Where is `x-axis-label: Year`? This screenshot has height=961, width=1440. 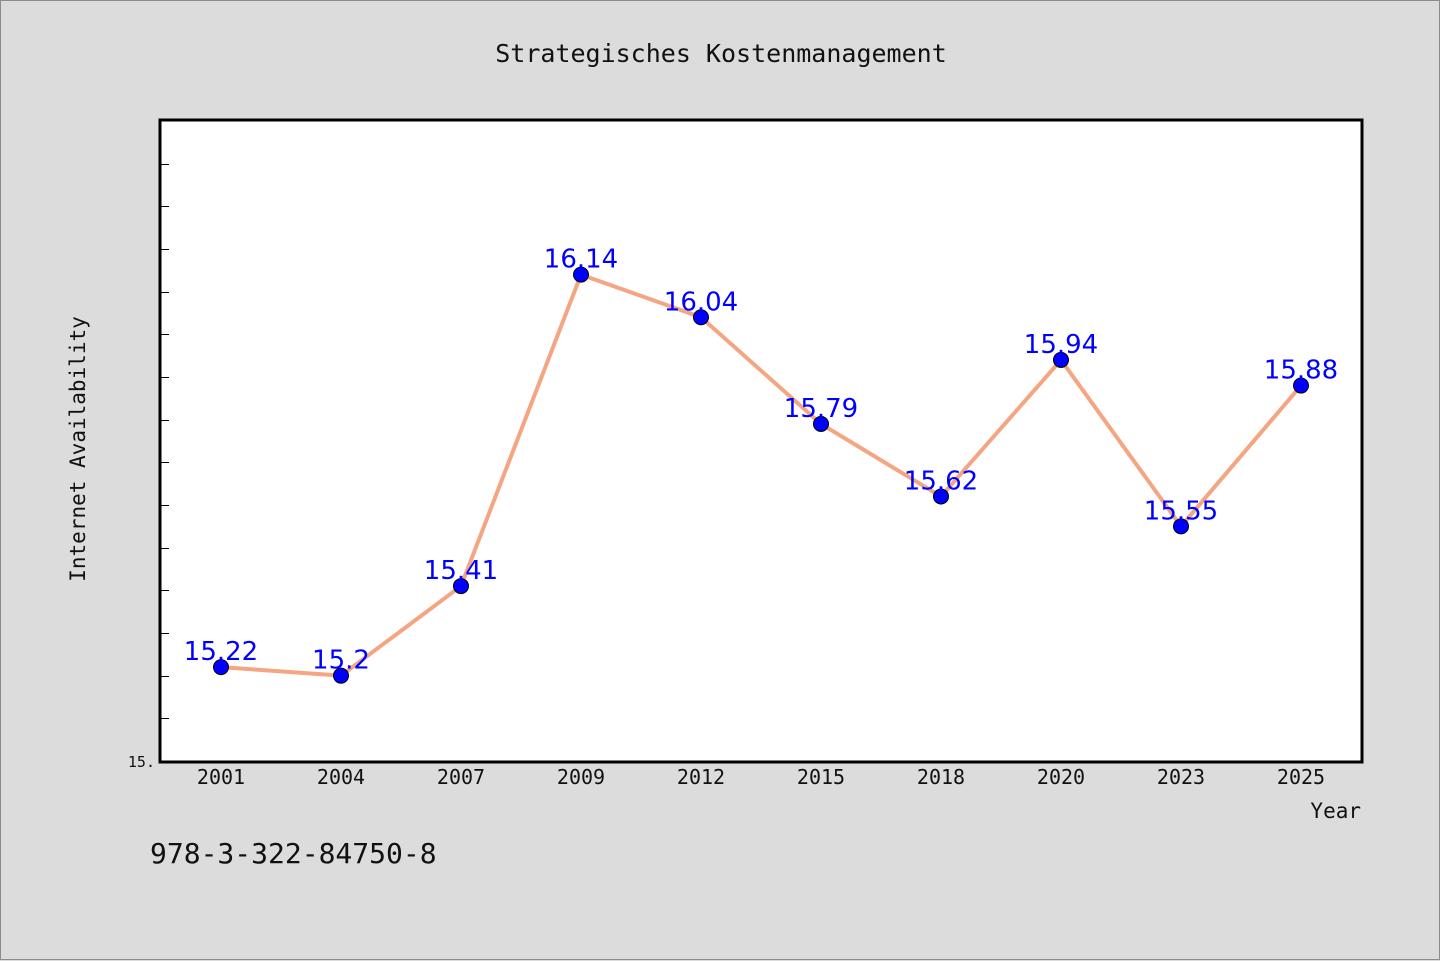
x-axis-label: Year is located at coordinates (1335, 811).